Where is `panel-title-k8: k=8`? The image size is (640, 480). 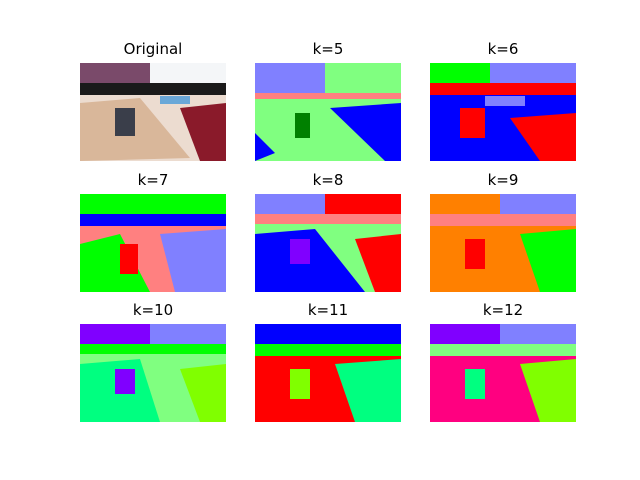 panel-title-k8: k=8 is located at coordinates (328, 180).